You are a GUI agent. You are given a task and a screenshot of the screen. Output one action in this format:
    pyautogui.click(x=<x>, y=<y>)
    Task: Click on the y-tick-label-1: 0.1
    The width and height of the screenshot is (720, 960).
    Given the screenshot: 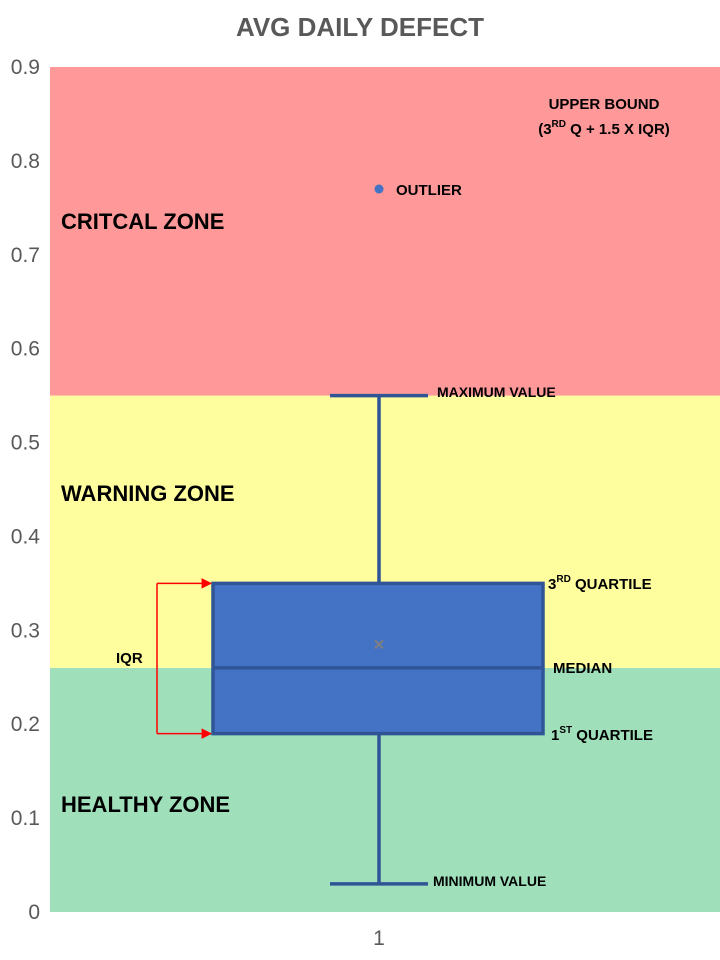 What is the action you would take?
    pyautogui.click(x=25, y=818)
    